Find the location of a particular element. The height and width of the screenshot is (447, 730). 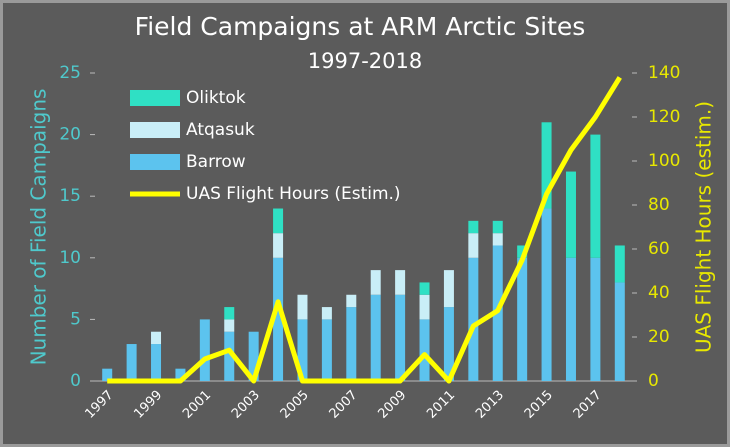

chart-subtitle: 1997-2018 is located at coordinates (365, 61).